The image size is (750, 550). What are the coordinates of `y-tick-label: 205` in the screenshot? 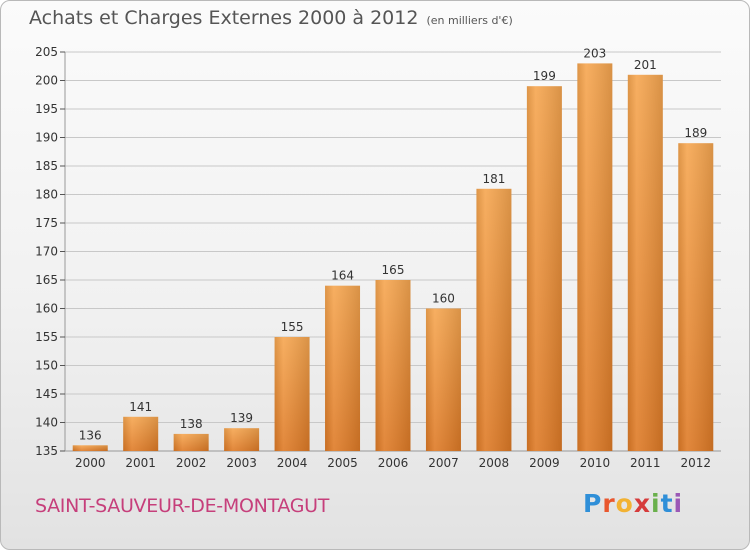 It's located at (46, 52).